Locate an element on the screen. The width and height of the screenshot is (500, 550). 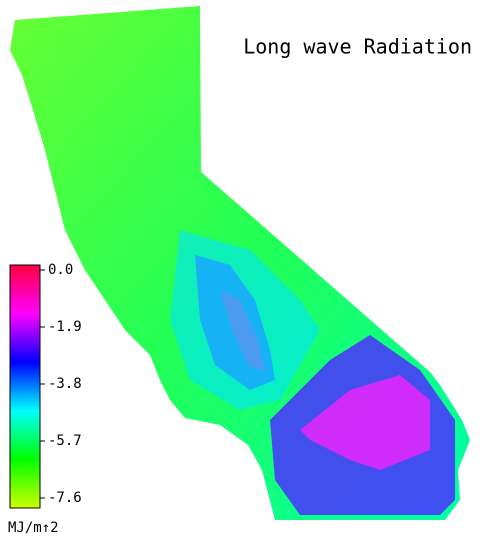
foothills is located at coordinates (245, 320).